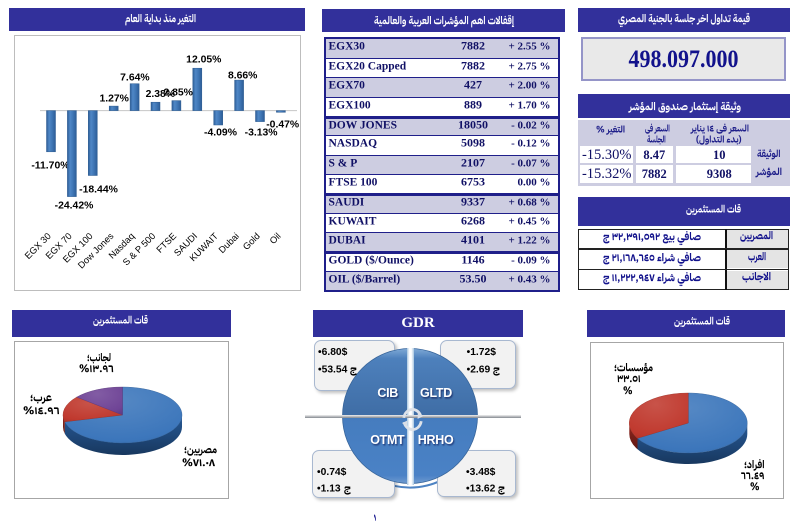 This screenshot has height=521, width=794. I want to click on svg-text: 7.64%, so click(134, 78).